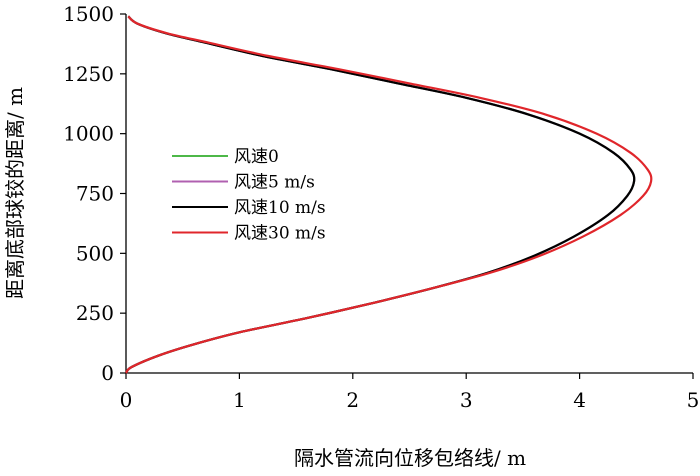  I want to click on x-axis-title: 隔水管流向位移包络线/ m, so click(410, 458).